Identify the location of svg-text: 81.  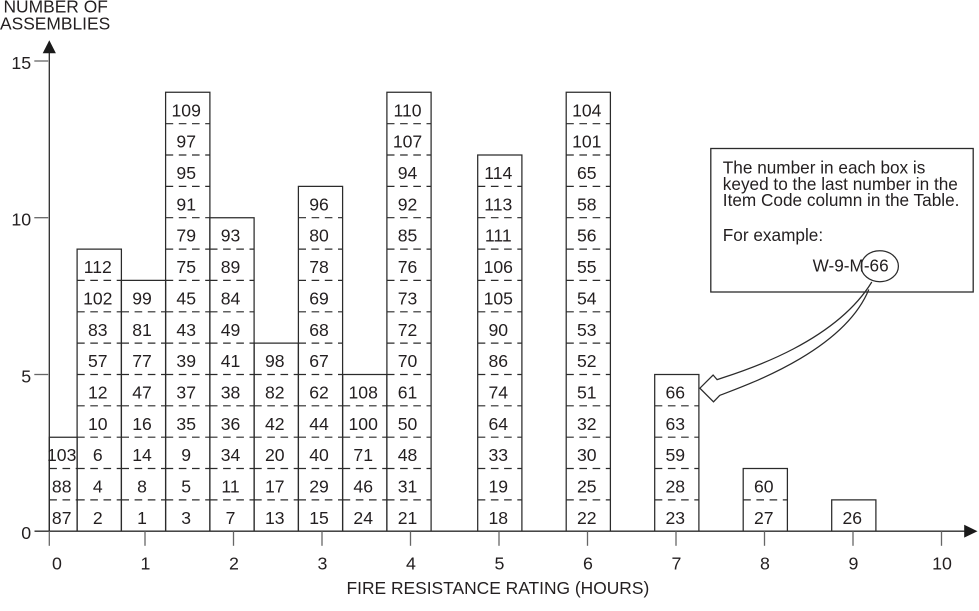
(142, 330).